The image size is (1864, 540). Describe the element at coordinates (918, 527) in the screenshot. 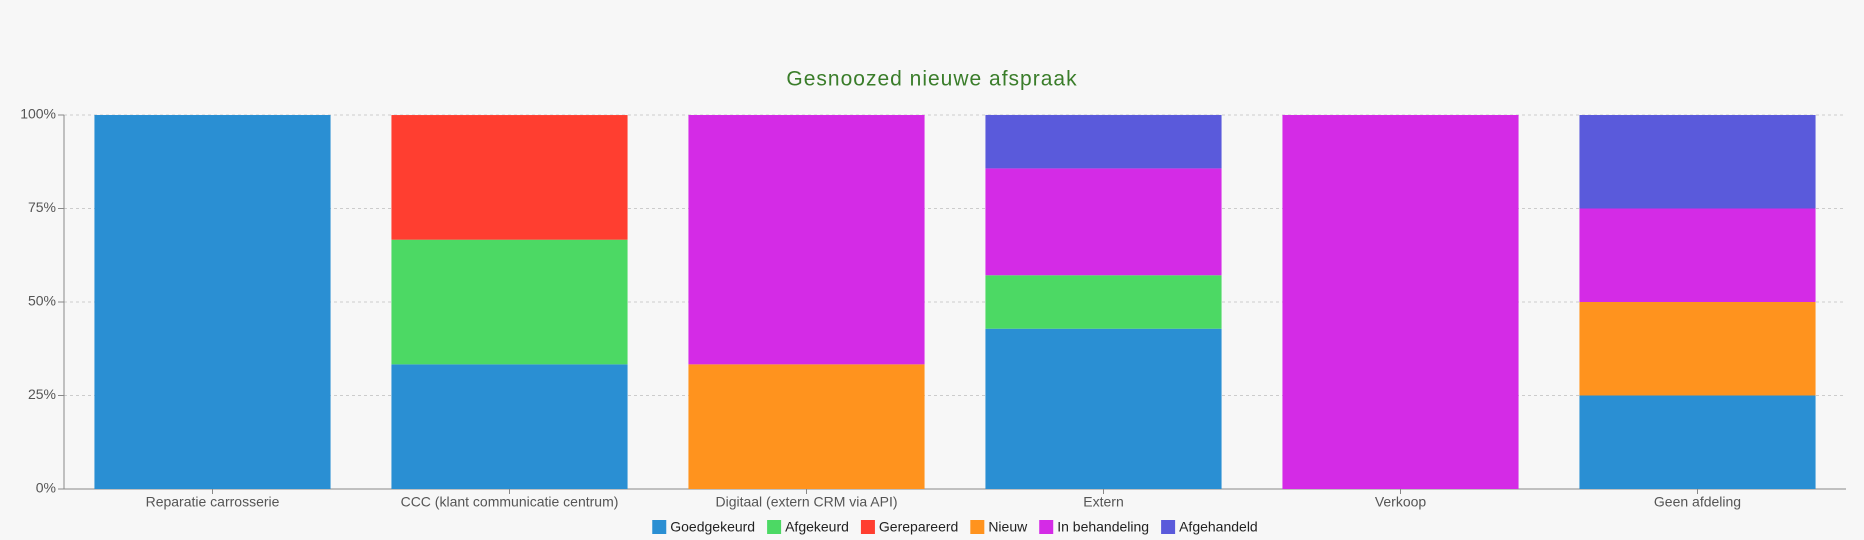

I see `legend-label: Gerepareerd` at that location.